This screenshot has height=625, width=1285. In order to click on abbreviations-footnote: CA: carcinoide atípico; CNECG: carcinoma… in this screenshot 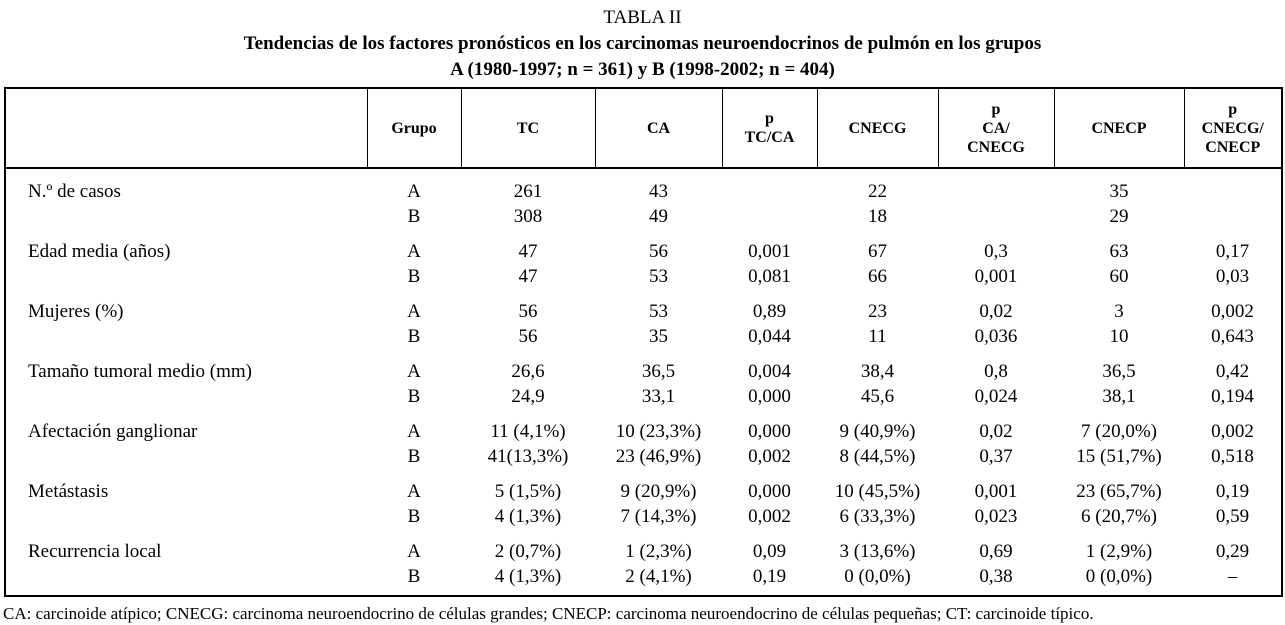, I will do `click(548, 613)`.